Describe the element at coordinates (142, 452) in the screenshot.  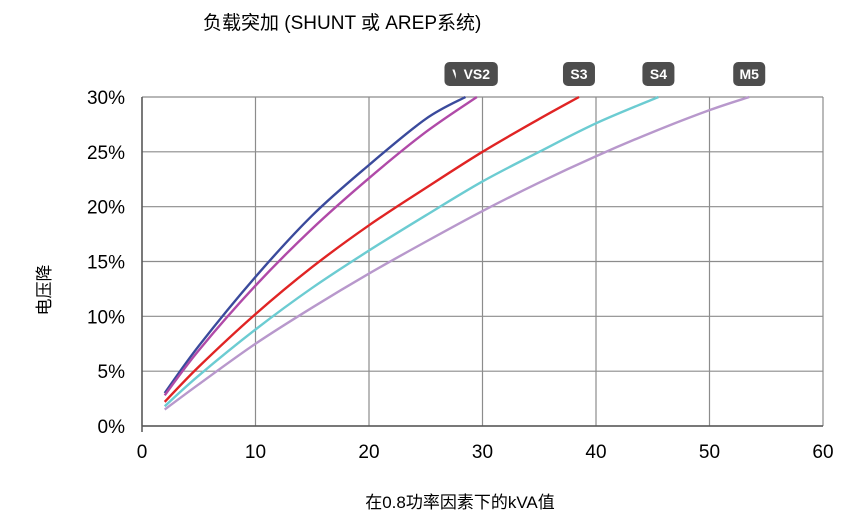
I see `x-tick-label: 0` at that location.